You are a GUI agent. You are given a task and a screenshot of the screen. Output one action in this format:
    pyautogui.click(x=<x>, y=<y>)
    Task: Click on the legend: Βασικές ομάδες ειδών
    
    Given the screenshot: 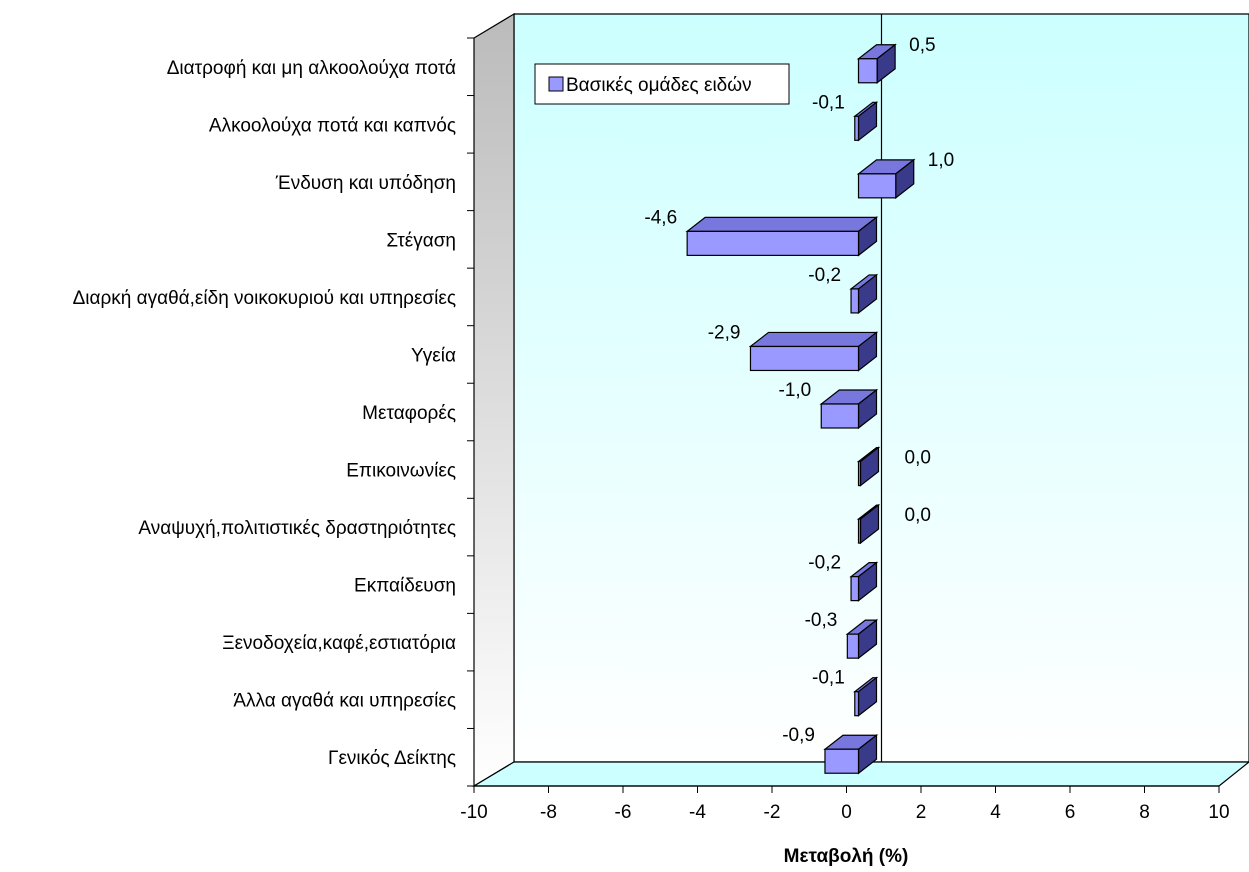 What is the action you would take?
    pyautogui.click(x=662, y=84)
    